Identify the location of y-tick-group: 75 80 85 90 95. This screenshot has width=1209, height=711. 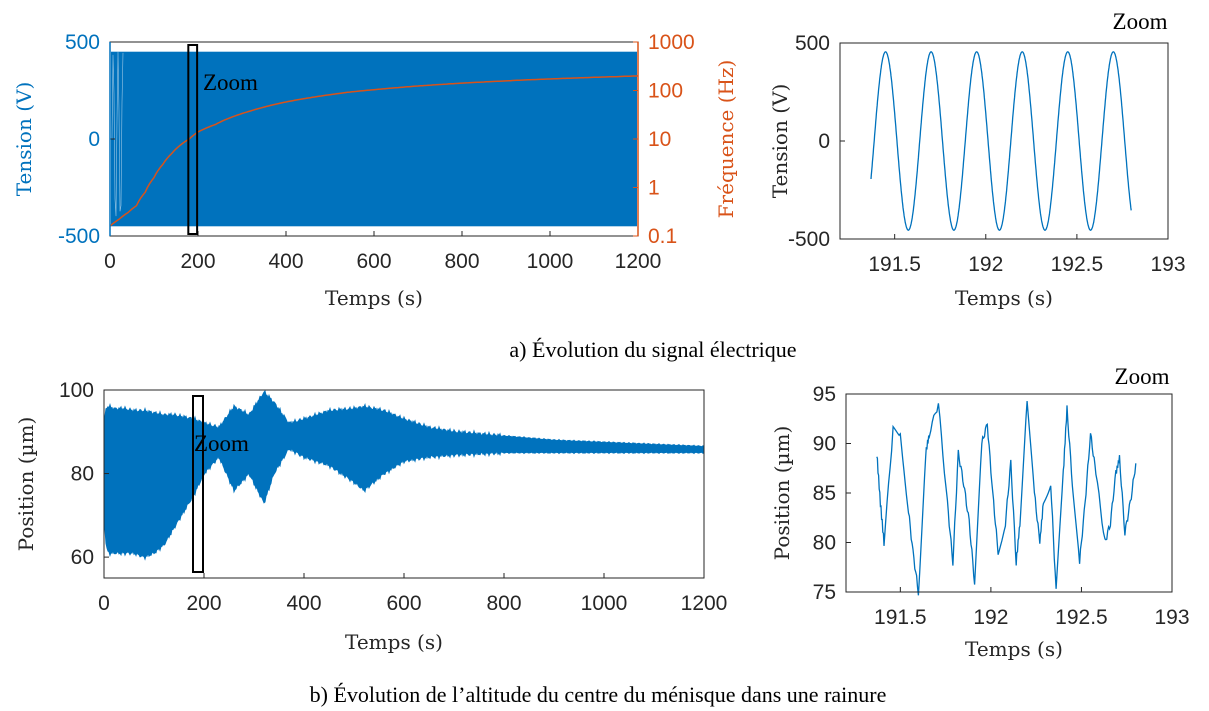
(832, 493).